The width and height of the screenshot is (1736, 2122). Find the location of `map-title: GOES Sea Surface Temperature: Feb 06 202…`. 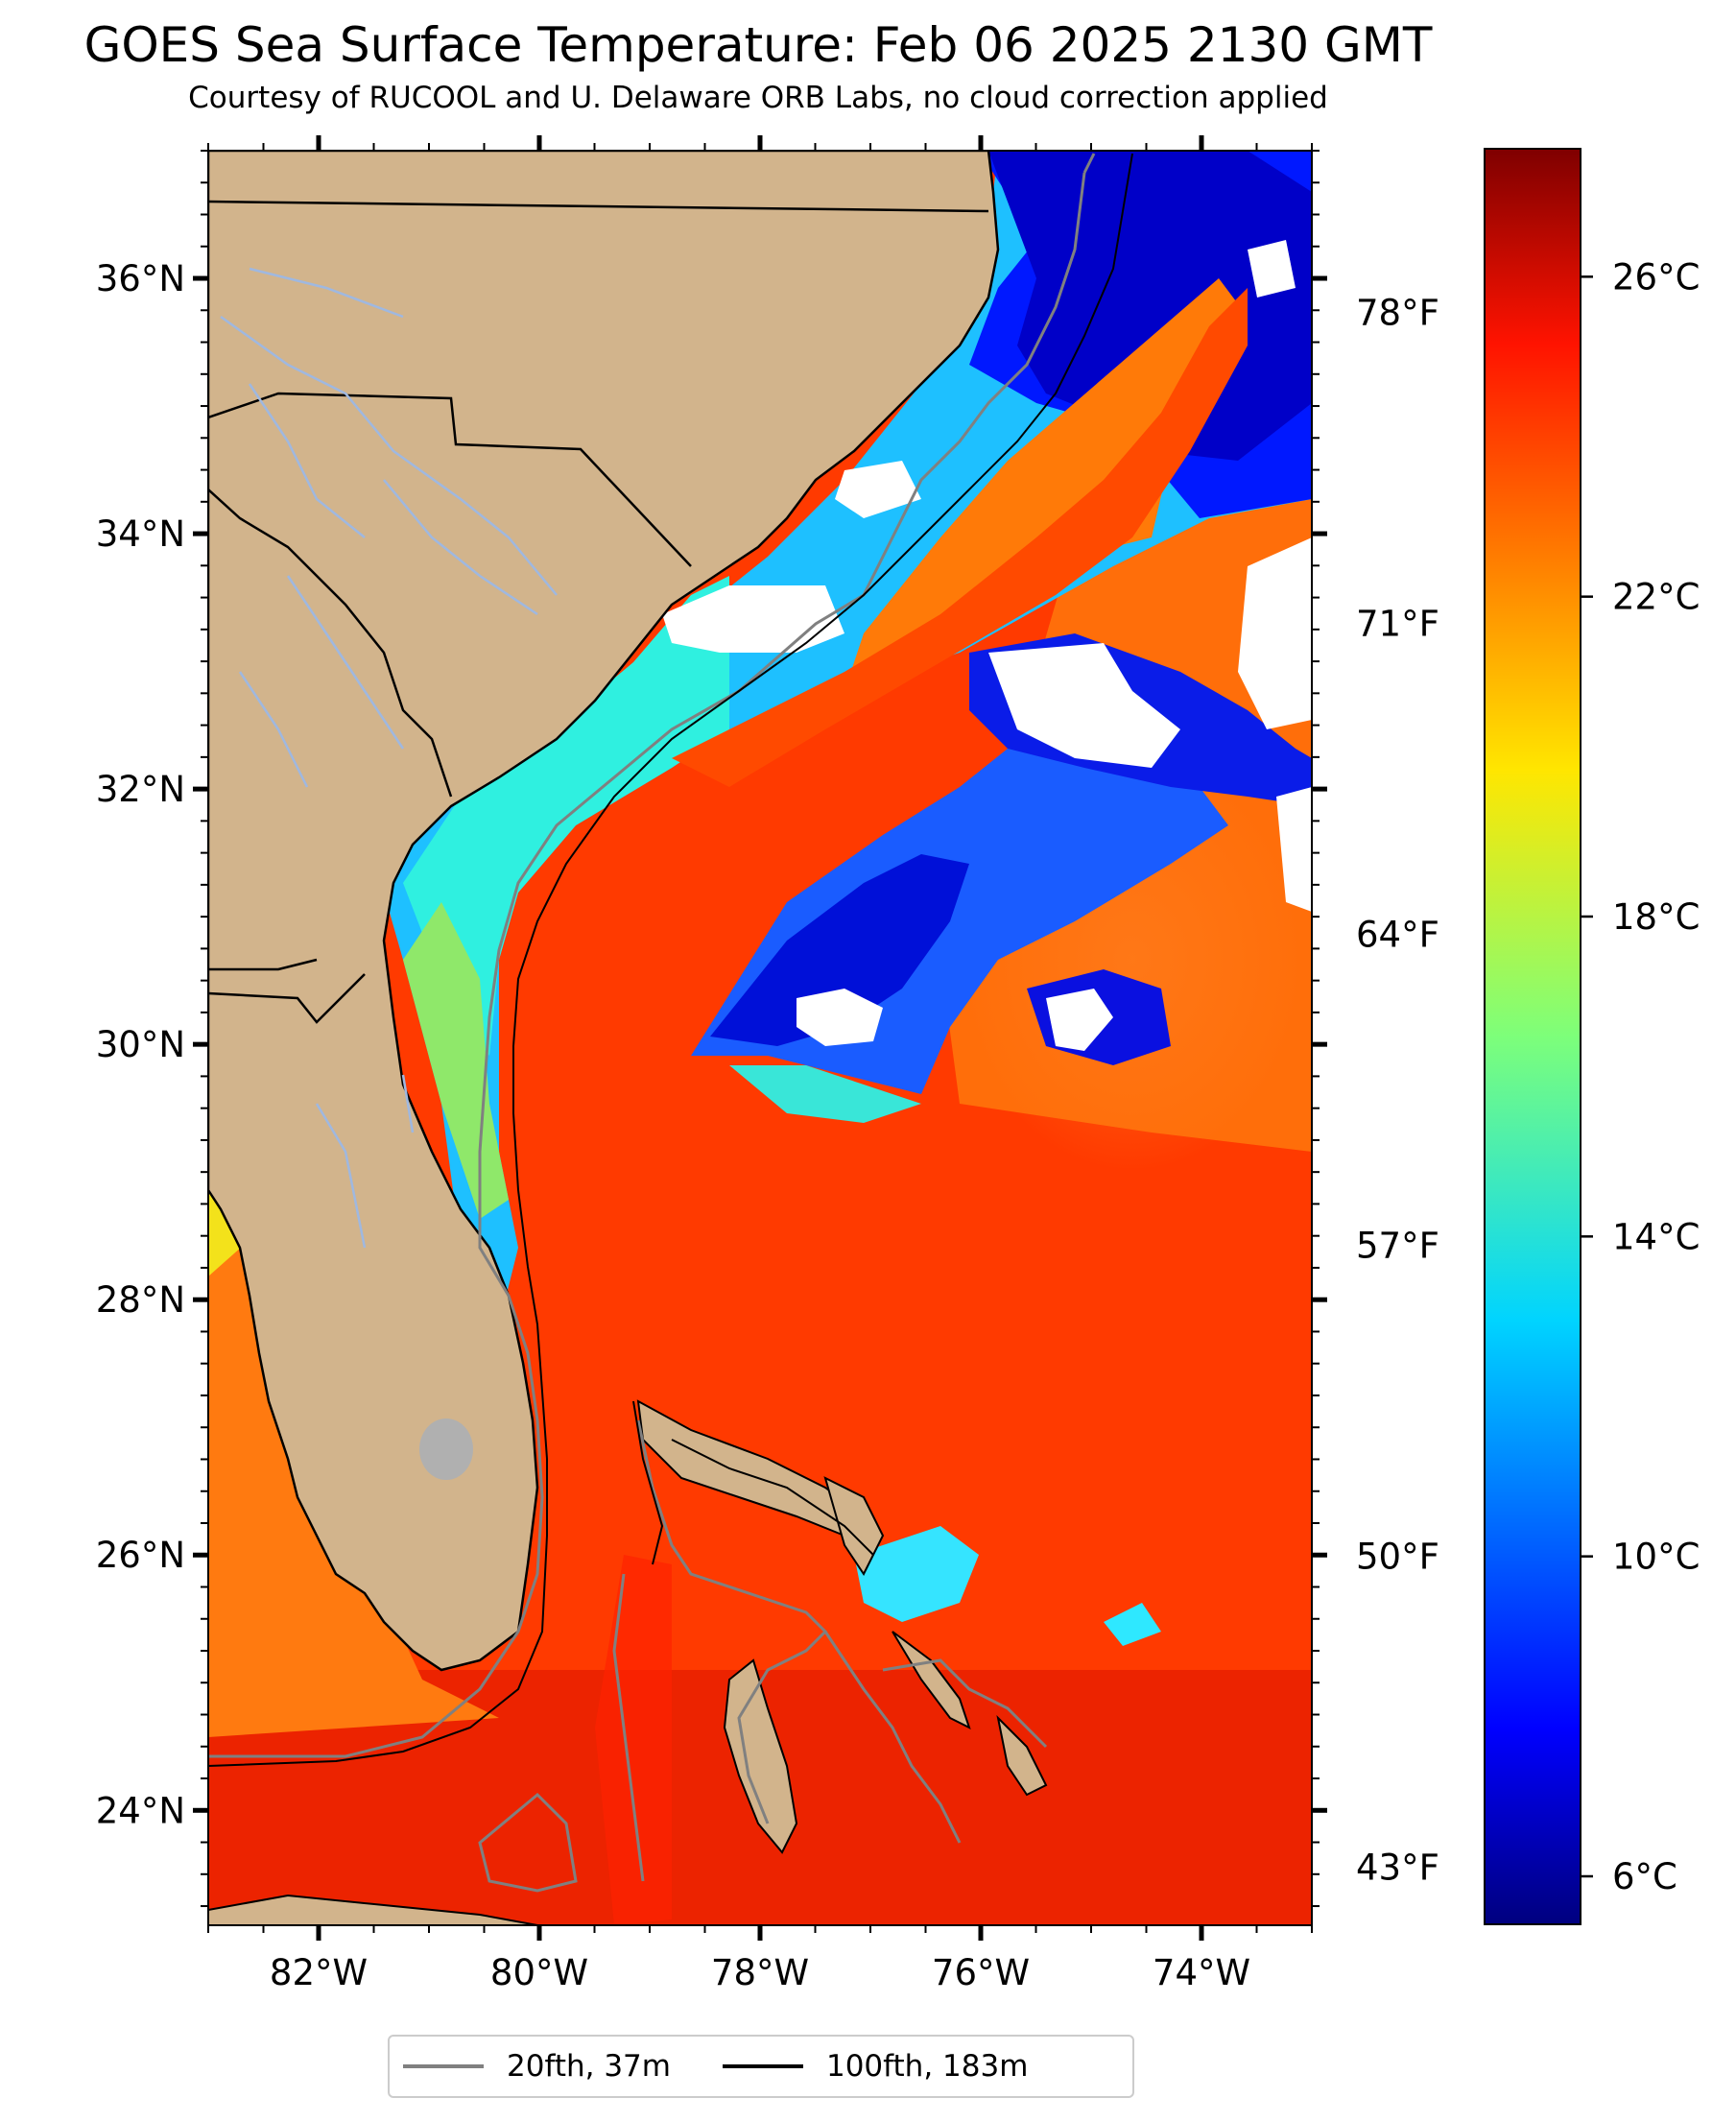

map-title: GOES Sea Surface Temperature: Feb 06 202… is located at coordinates (758, 45).